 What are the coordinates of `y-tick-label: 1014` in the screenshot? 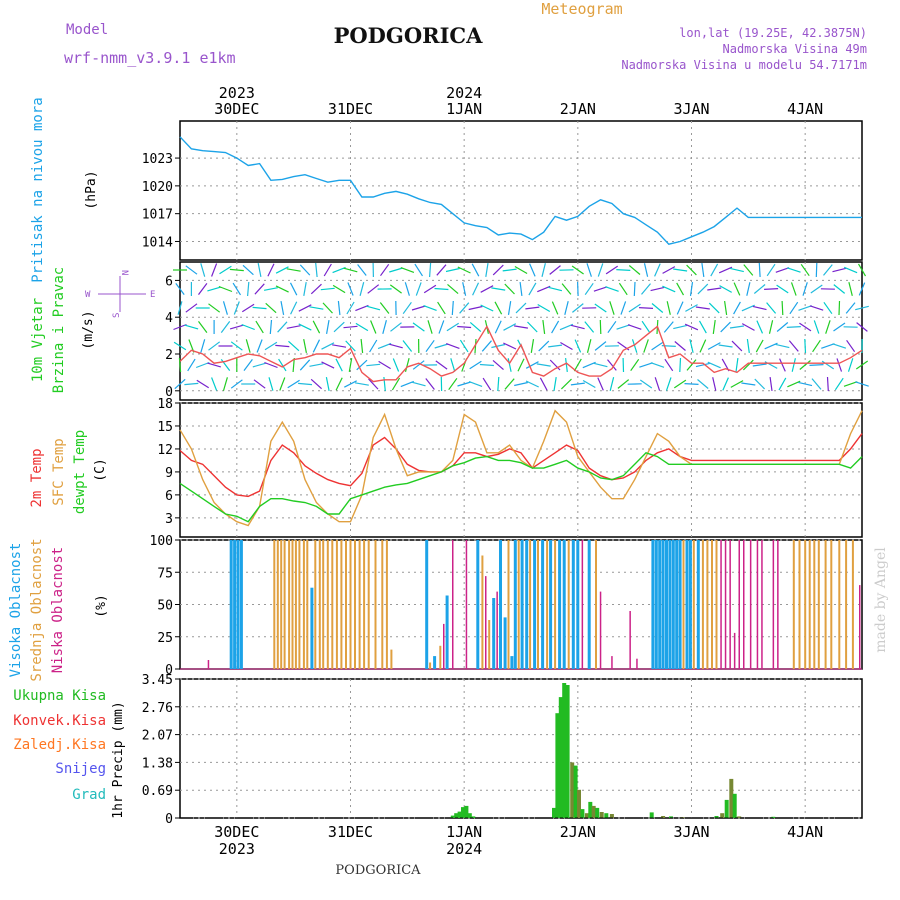 It's located at (157, 242).